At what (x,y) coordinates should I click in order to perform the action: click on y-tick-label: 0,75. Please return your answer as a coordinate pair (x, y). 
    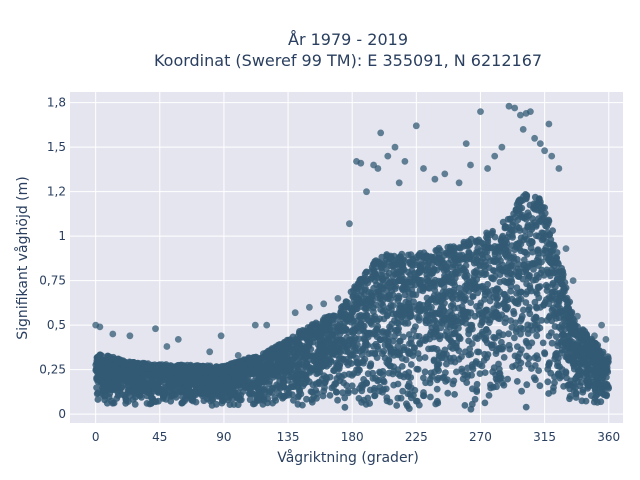
    Looking at the image, I should click on (52, 281).